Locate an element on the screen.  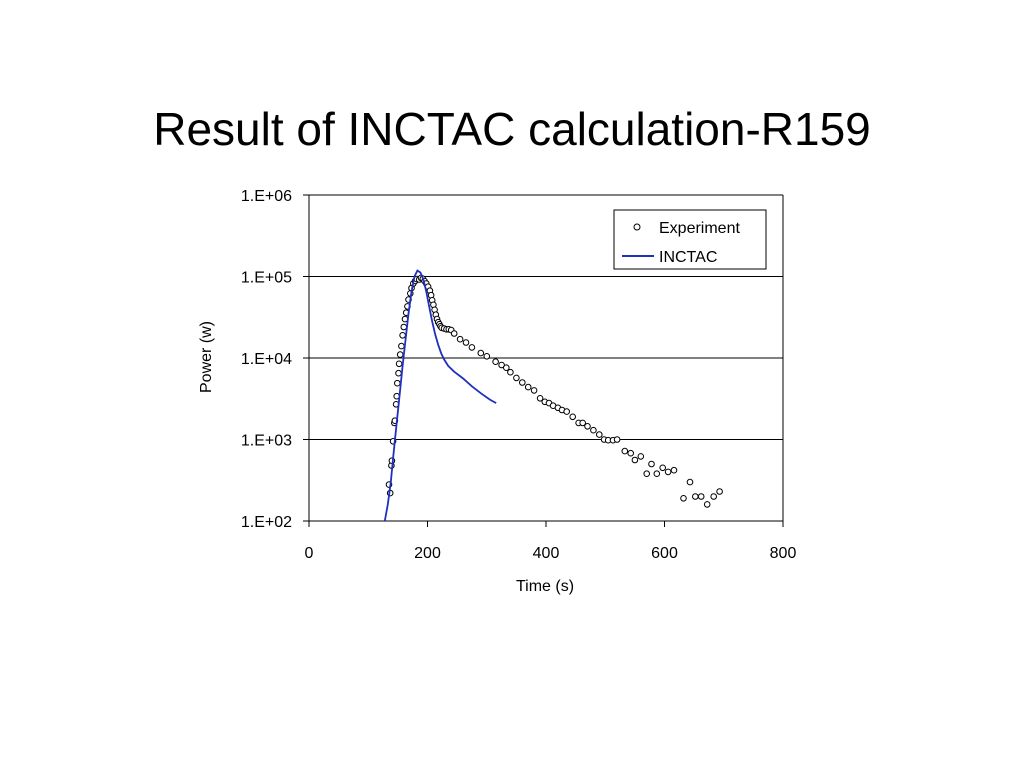
data-series is located at coordinates (553, 395).